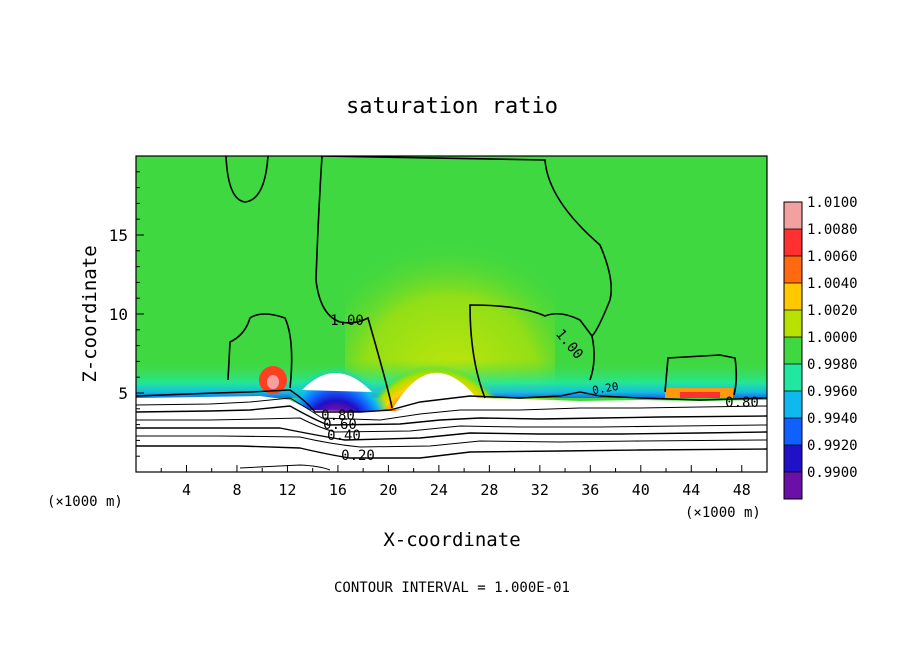  I want to click on colorbar-label: 0.9960, so click(832, 392).